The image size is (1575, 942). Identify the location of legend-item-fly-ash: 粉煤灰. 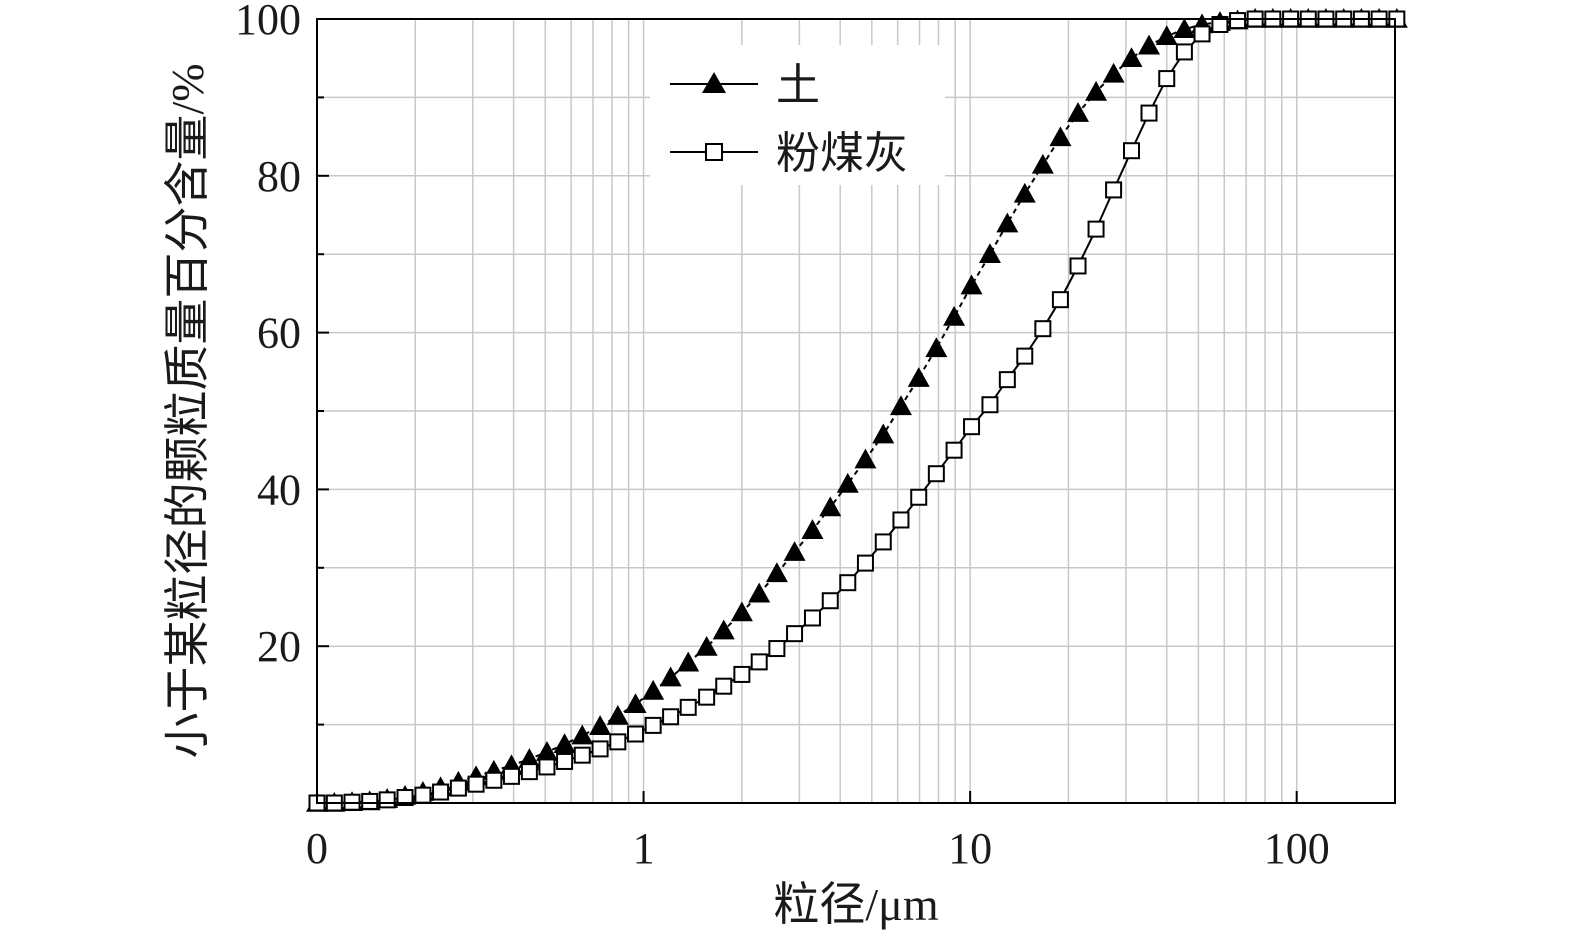
(789, 153).